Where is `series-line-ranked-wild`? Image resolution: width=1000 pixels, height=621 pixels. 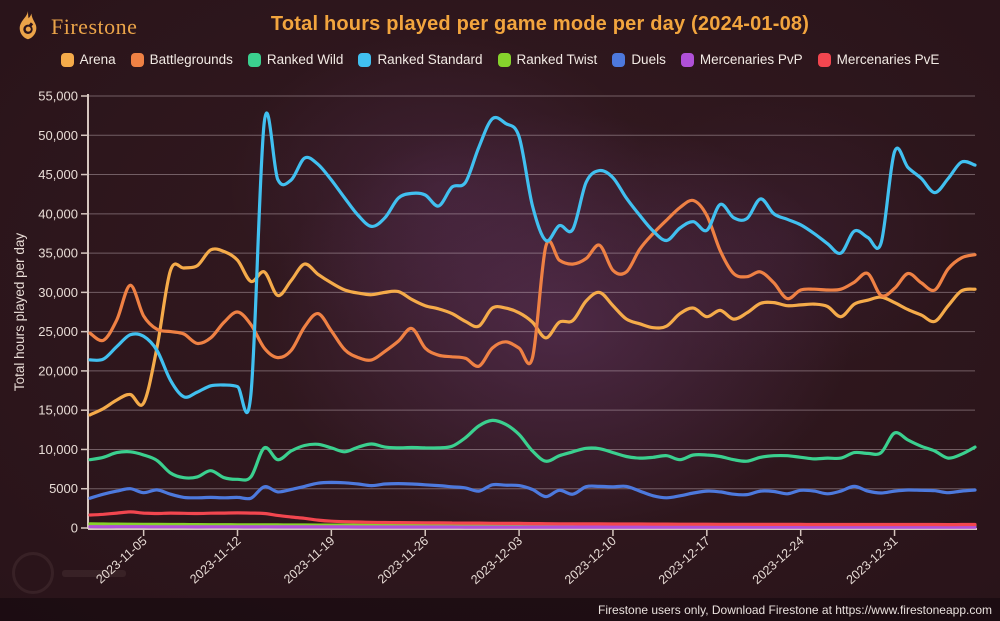
series-line-ranked-wild is located at coordinates (532, 450).